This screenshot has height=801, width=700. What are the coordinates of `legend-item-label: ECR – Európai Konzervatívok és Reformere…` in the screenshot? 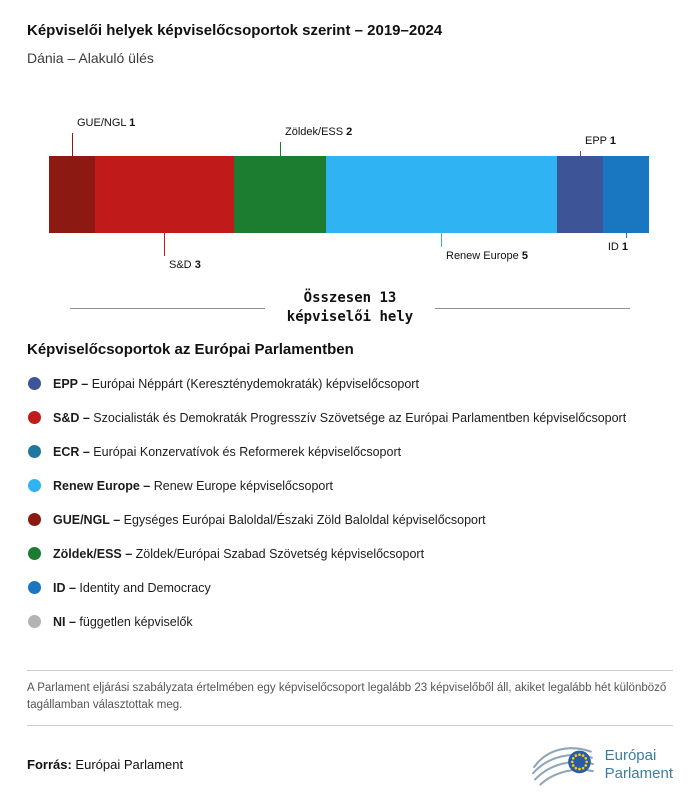 It's located at (227, 452).